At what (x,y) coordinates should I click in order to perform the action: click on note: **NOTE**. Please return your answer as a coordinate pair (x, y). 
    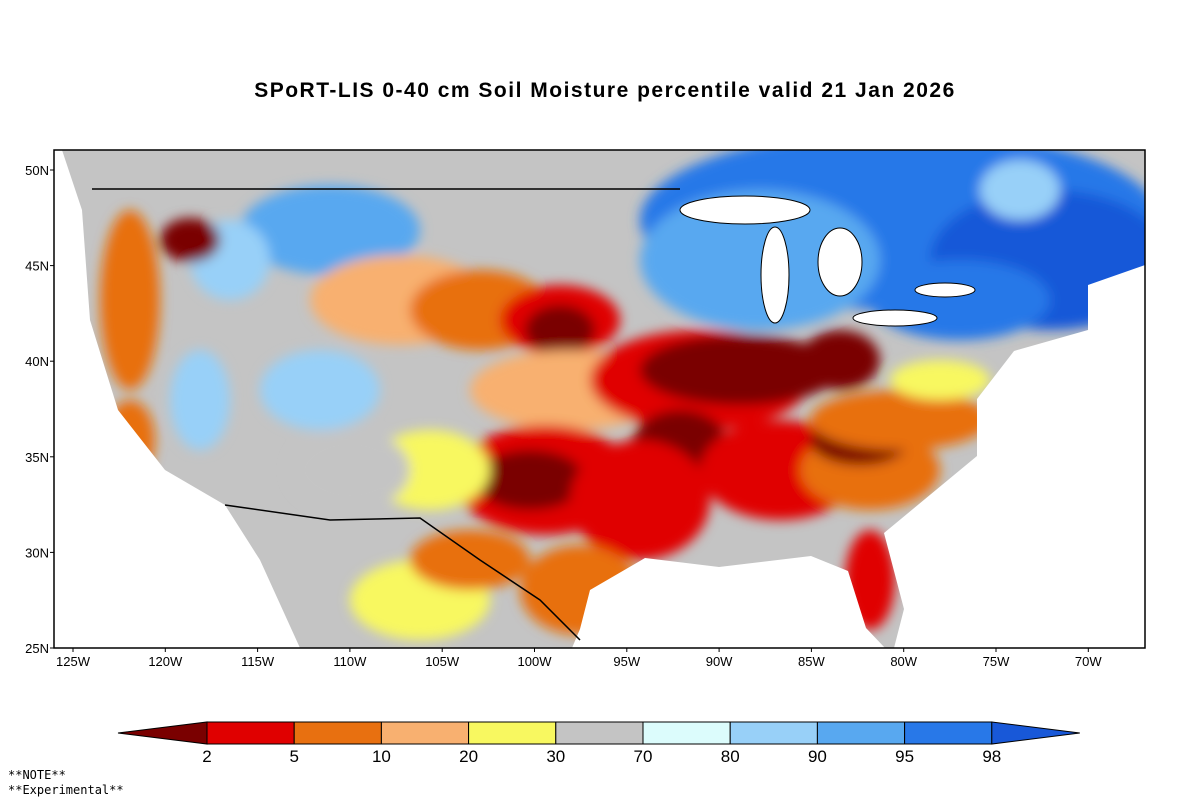
    Looking at the image, I should click on (37, 775).